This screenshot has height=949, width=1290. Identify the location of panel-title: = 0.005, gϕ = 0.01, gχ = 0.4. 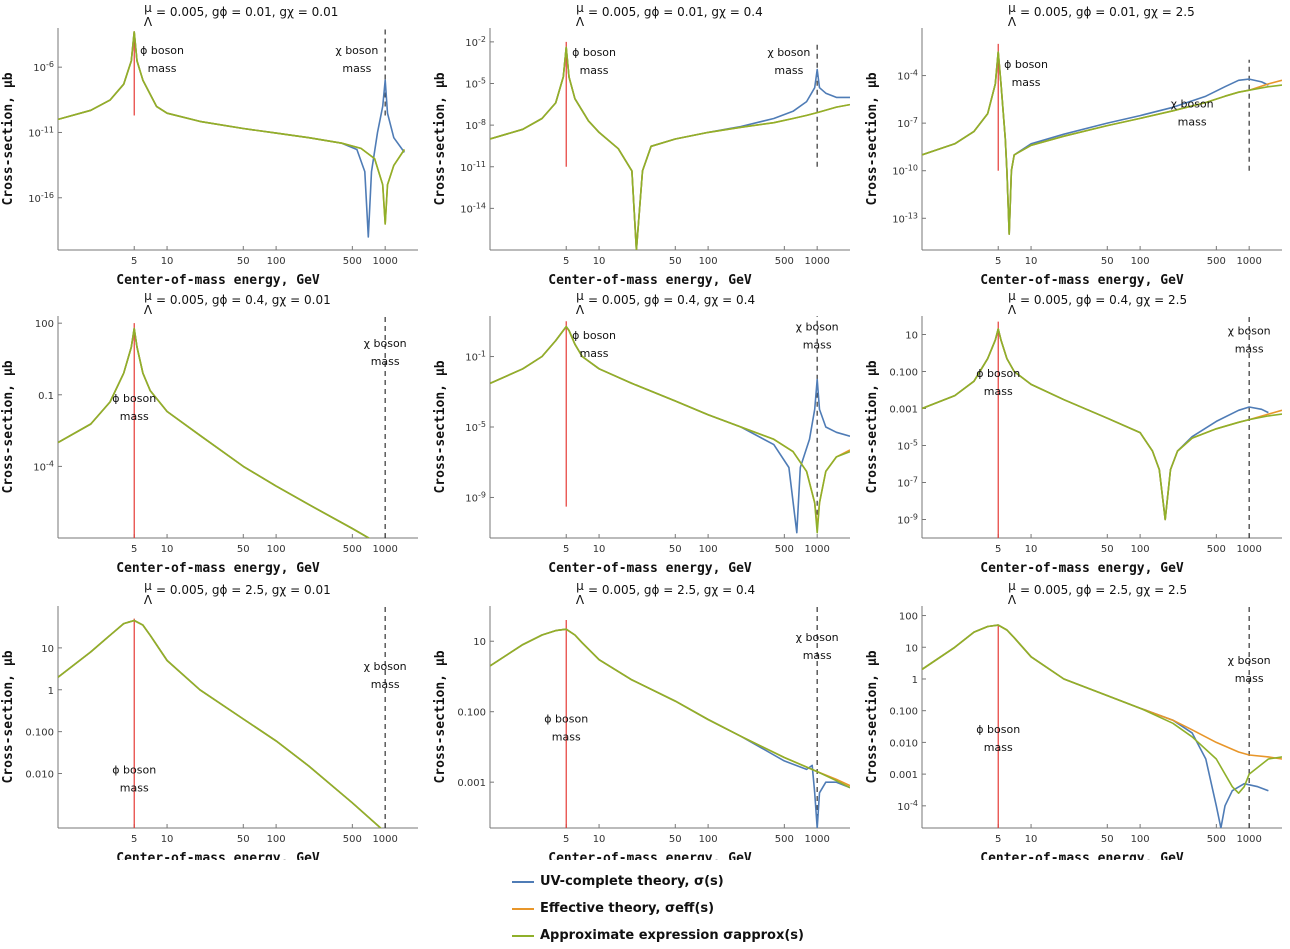
(675, 12).